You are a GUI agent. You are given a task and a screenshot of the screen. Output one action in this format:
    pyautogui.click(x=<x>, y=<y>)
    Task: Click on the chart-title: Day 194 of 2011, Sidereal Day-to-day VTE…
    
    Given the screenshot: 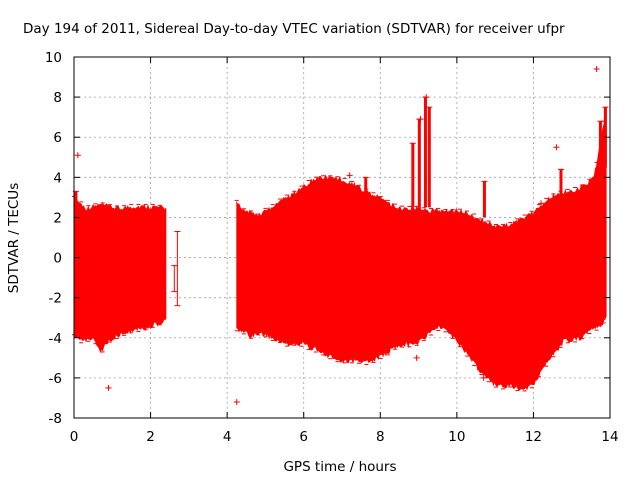 What is the action you would take?
    pyautogui.click(x=294, y=29)
    